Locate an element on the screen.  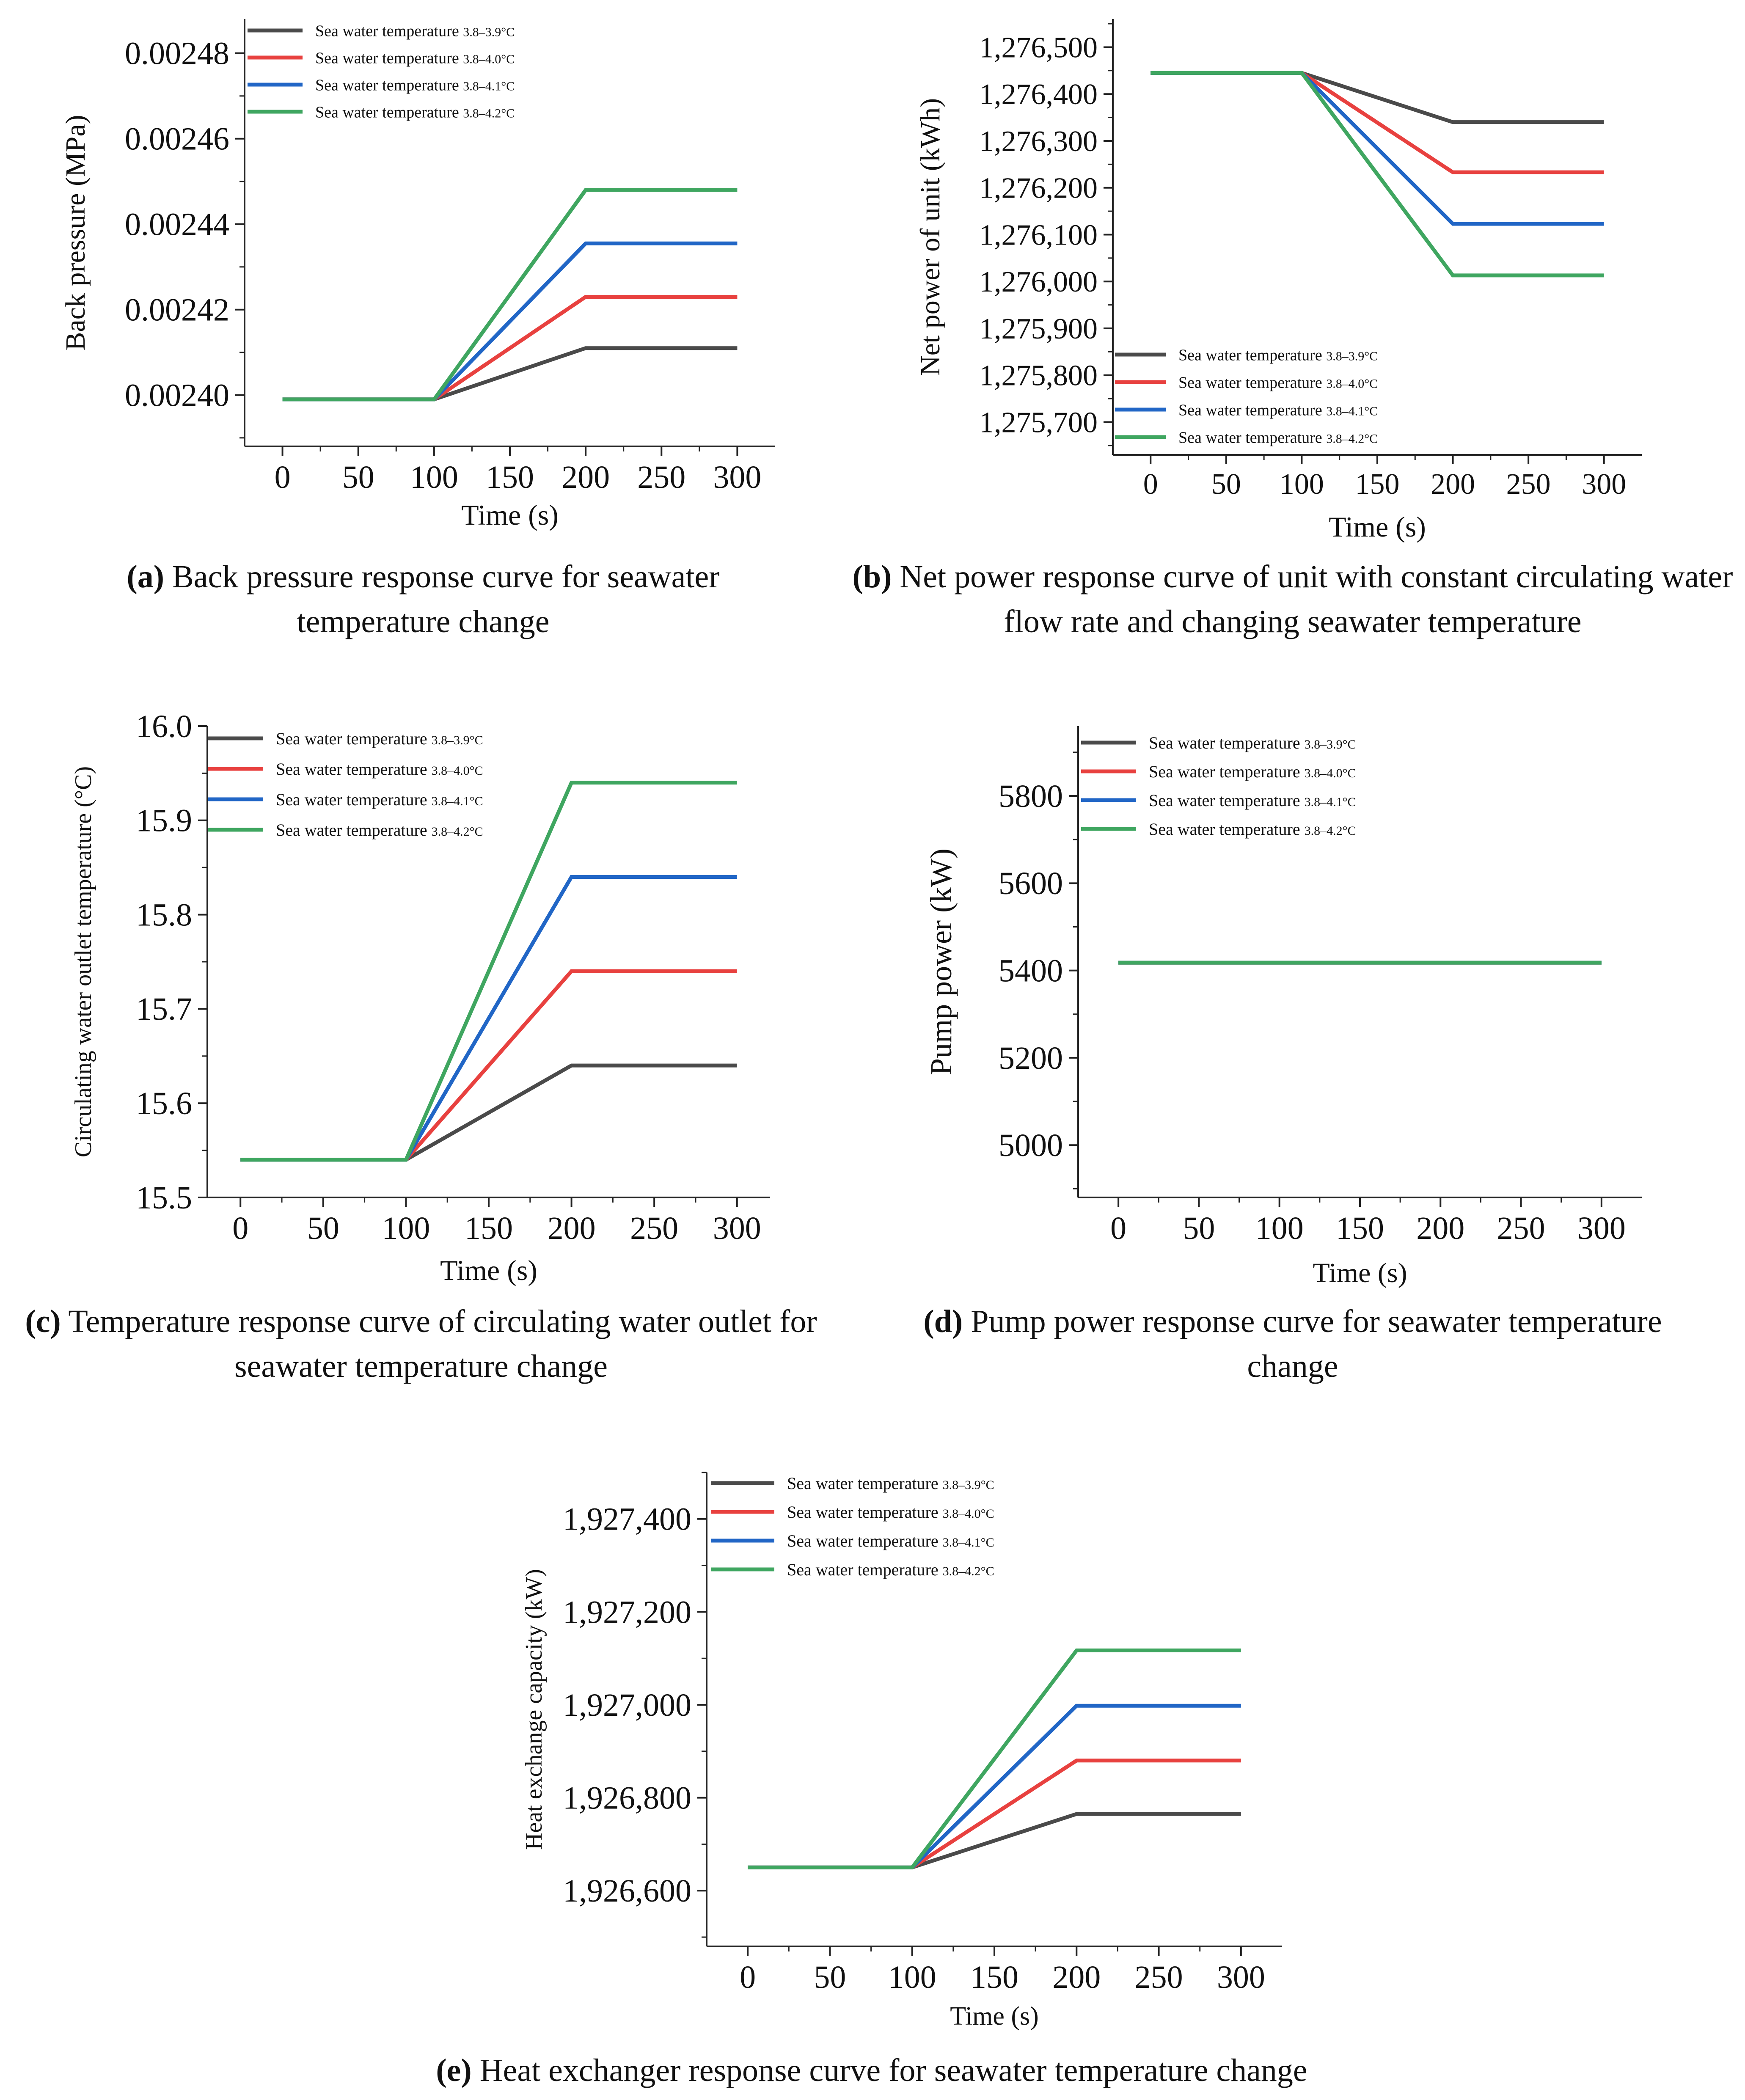
y-axis-title: Back pressure (MPa) is located at coordinates (75, 233).